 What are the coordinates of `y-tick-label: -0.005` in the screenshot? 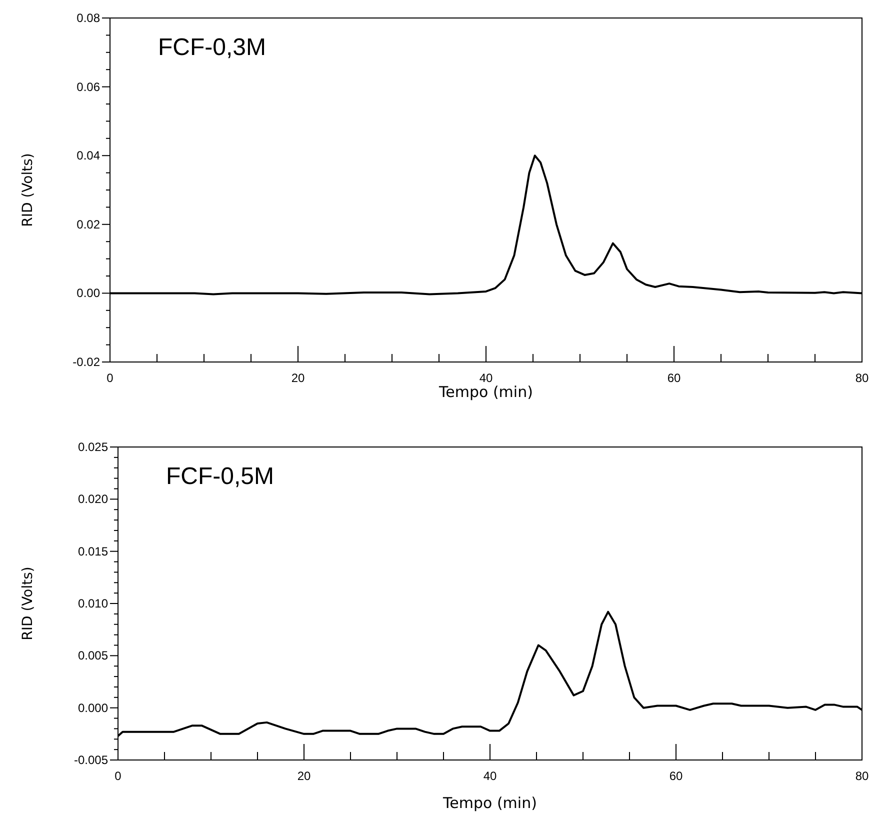 It's located at (91, 760).